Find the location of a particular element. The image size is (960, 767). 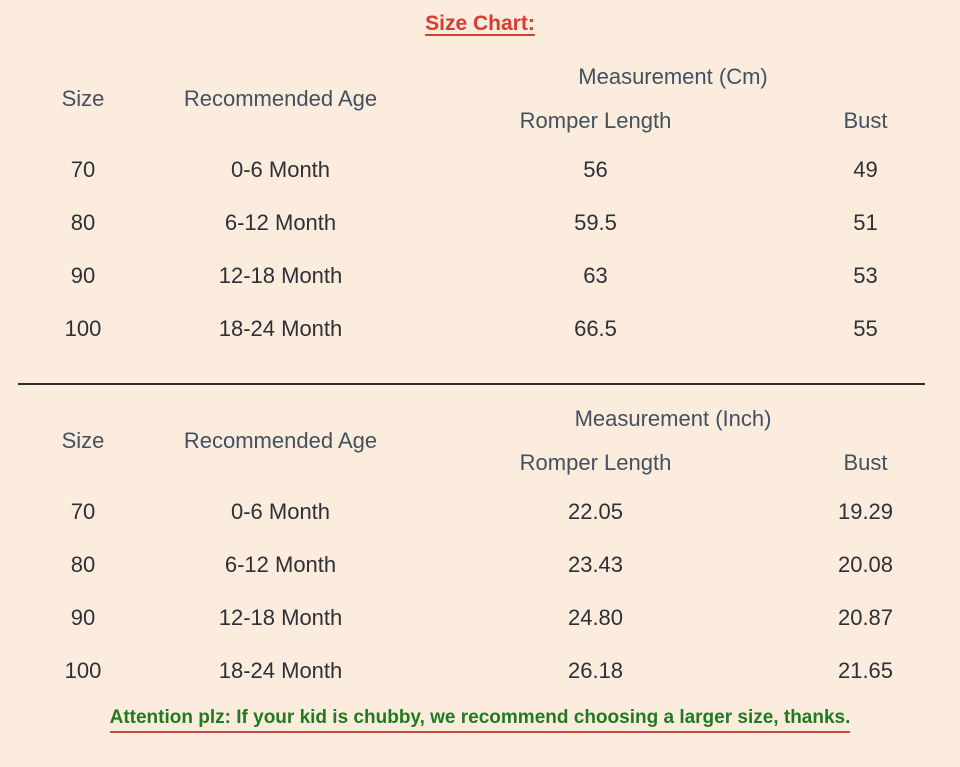

cell-bust: 49 is located at coordinates (865, 169).